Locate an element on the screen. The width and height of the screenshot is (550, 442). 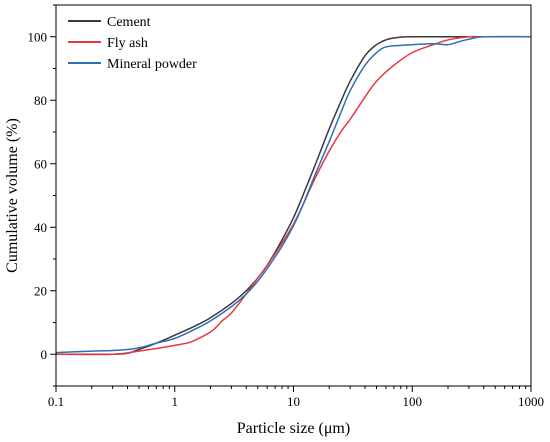
x-tick-label: 0.1 is located at coordinates (56, 401).